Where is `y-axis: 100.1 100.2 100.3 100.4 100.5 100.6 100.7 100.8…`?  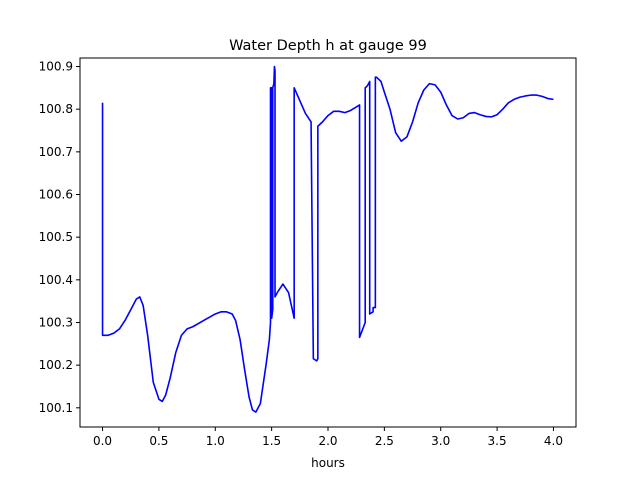 y-axis: 100.1 100.2 100.3 100.4 100.5 100.6 100.7 100.8… is located at coordinates (59, 237).